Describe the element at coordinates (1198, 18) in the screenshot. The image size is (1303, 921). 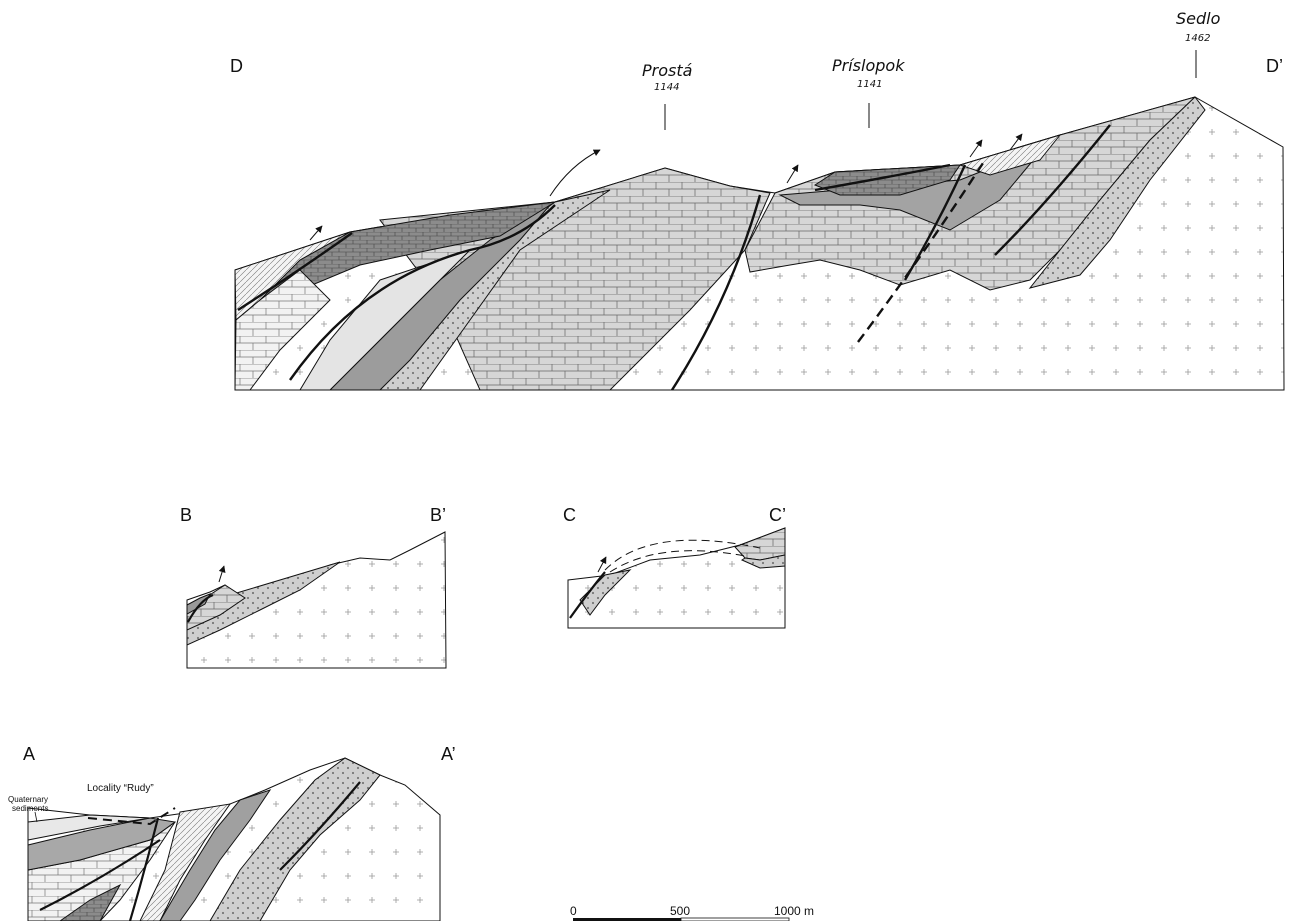
I see `peak-name-sedlo: Sedlo` at that location.